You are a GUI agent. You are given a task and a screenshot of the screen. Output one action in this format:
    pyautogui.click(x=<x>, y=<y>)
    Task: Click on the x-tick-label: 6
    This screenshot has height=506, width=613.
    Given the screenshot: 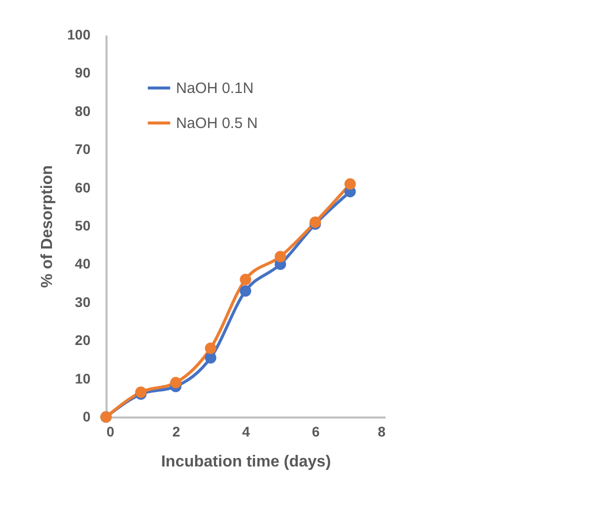 What is the action you would take?
    pyautogui.click(x=316, y=432)
    